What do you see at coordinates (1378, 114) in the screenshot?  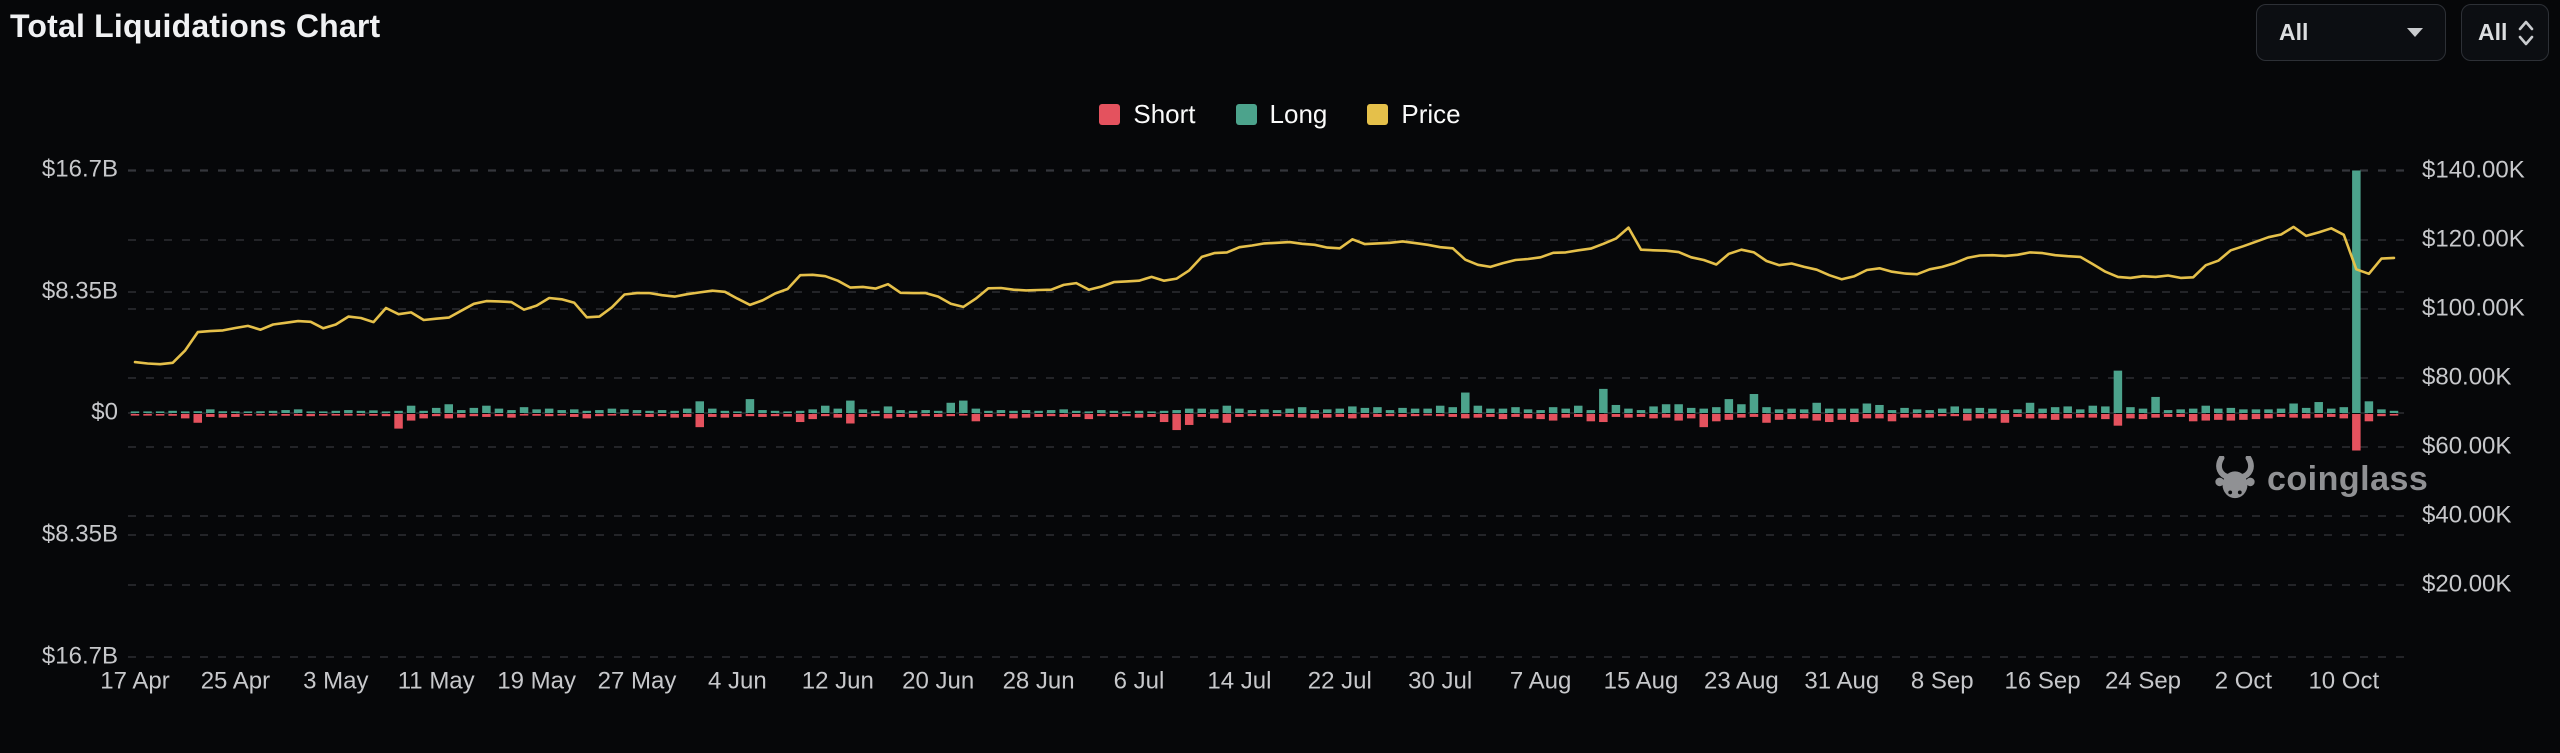 I see `legend-swatch-price` at bounding box center [1378, 114].